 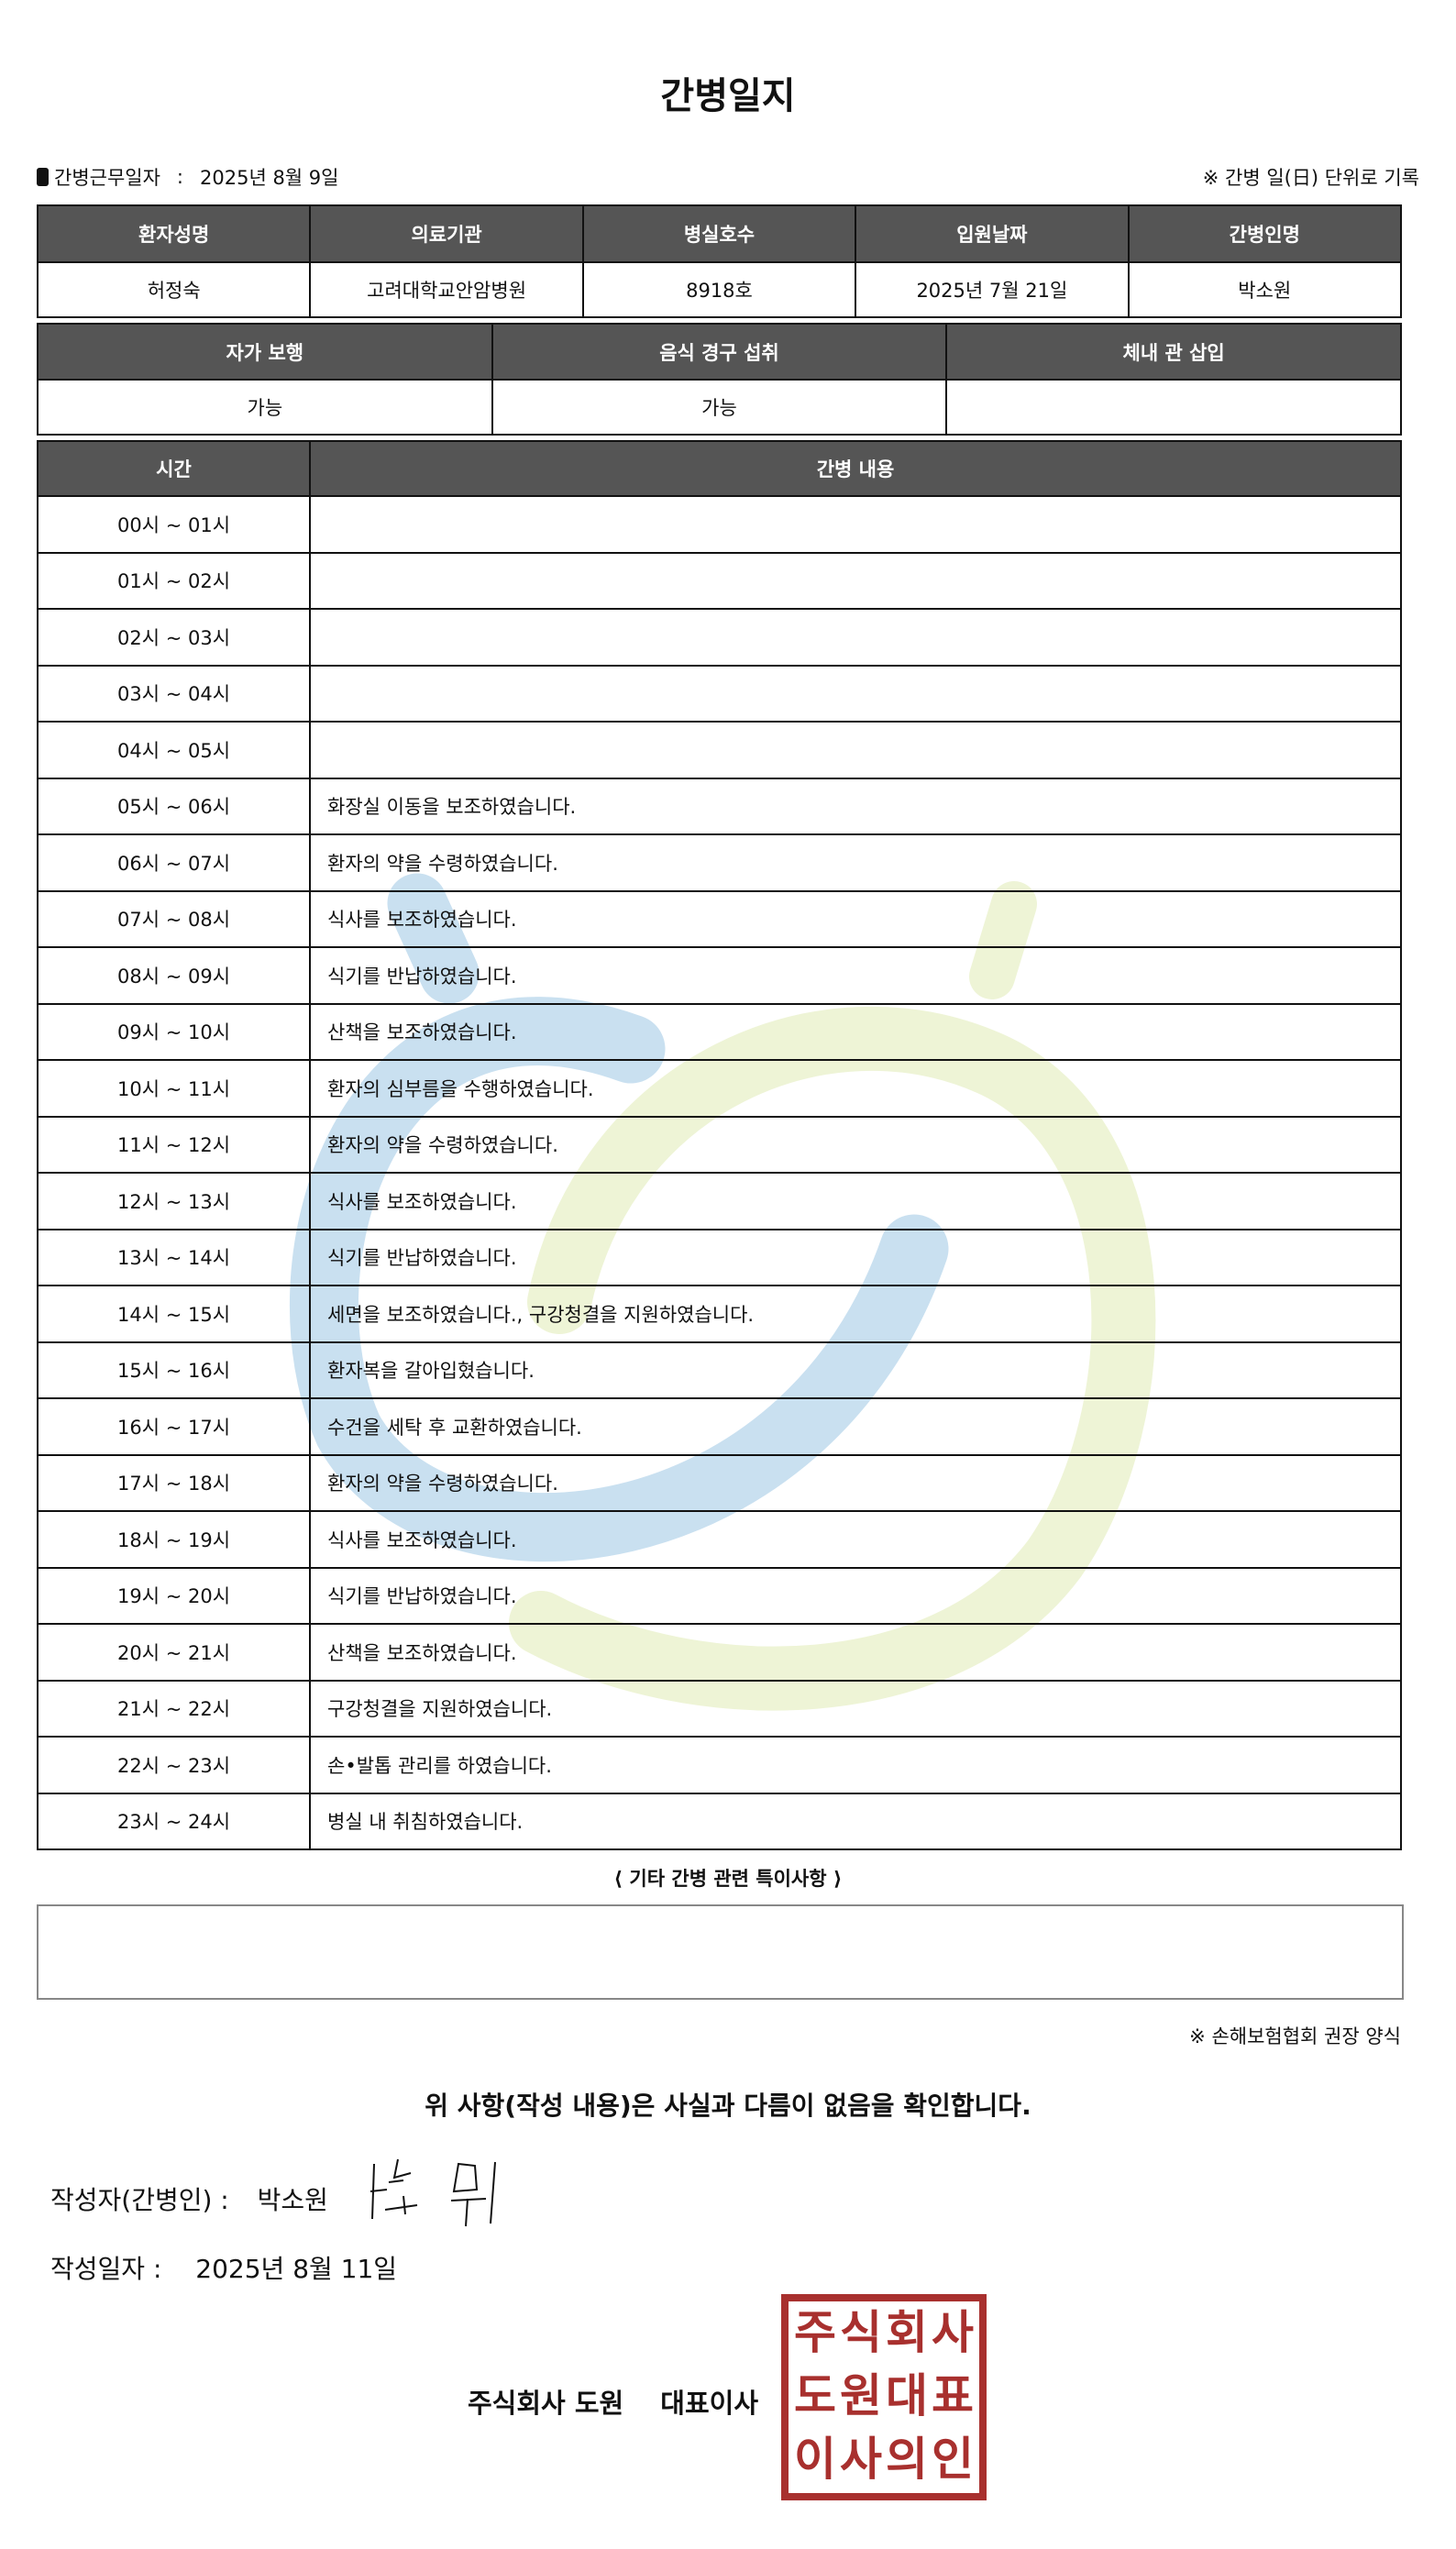 What do you see at coordinates (174, 1031) in the screenshot?
I see `time-cell: 09시 ~ 10시` at bounding box center [174, 1031].